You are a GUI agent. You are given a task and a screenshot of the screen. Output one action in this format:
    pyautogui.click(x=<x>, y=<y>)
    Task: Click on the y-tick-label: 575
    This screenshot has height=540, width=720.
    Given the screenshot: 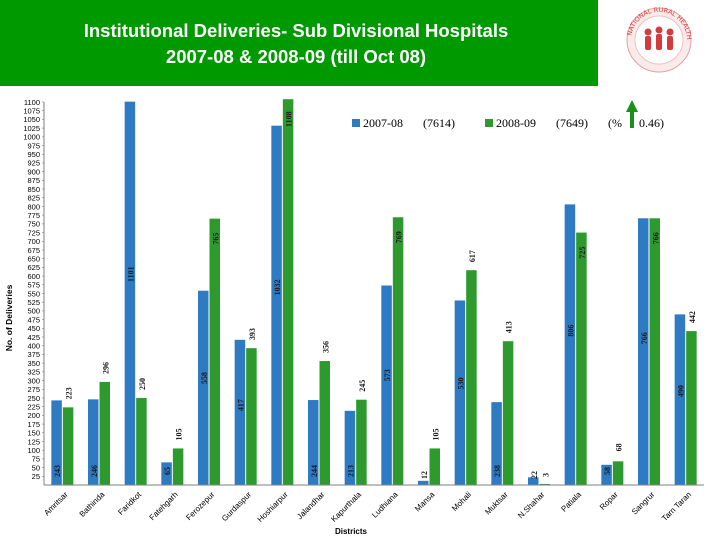 What is the action you would take?
    pyautogui.click(x=33, y=285)
    